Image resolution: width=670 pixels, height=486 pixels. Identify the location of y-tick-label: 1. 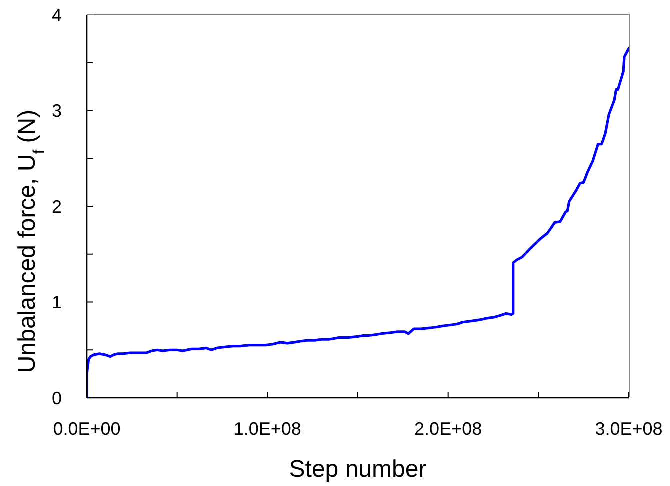
(57, 302).